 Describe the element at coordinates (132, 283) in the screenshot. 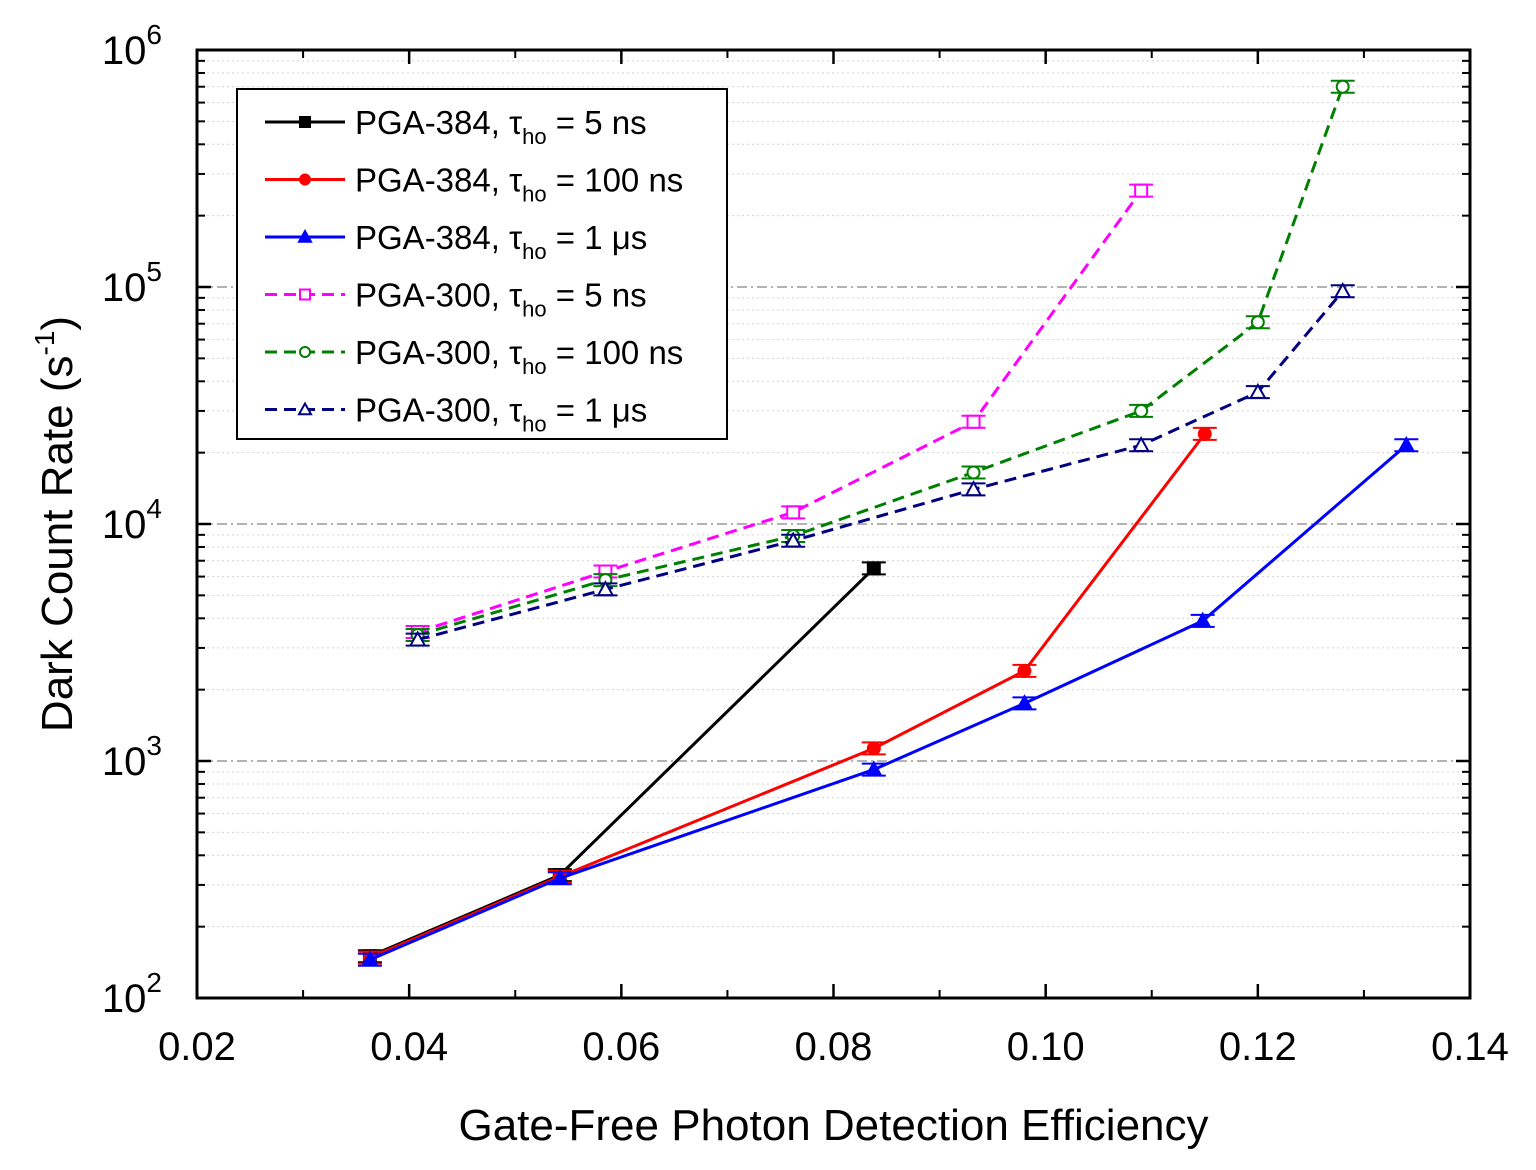

I see `y-tick-label: 10⁵` at that location.